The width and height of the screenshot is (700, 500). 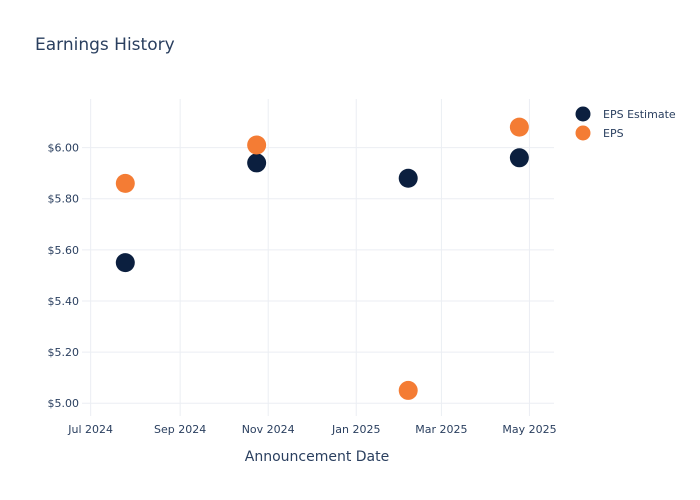 I want to click on x-tick-label: Jul 2024, so click(x=90, y=429).